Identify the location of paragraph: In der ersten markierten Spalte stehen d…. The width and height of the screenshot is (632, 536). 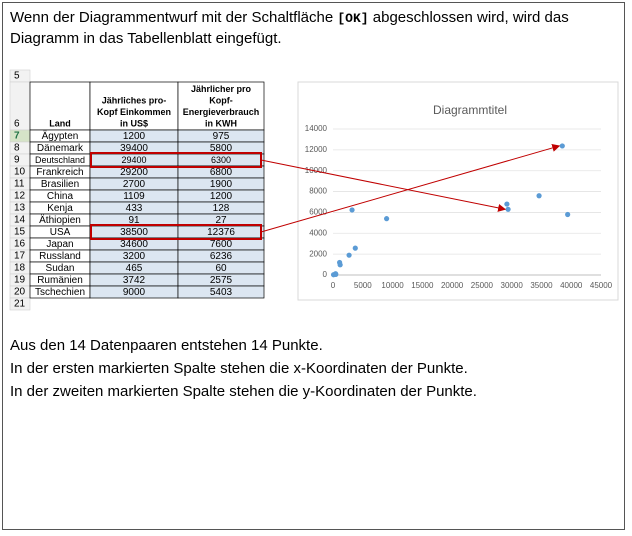
(239, 368).